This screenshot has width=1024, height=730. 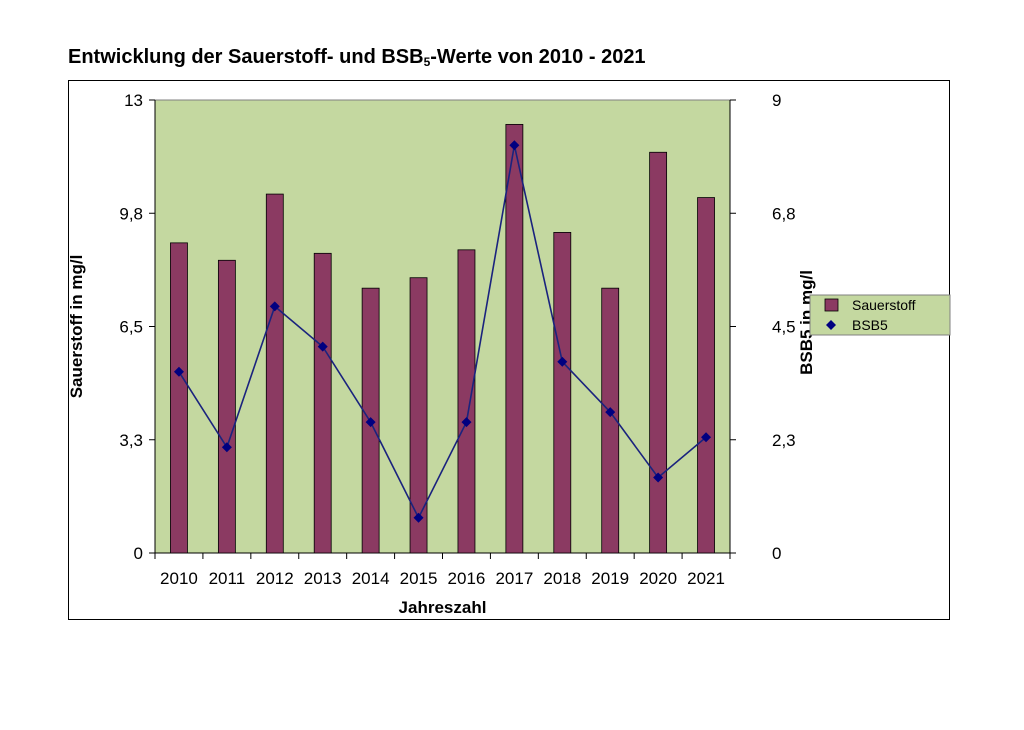 I want to click on x-tick-label: 2018, so click(x=562, y=578).